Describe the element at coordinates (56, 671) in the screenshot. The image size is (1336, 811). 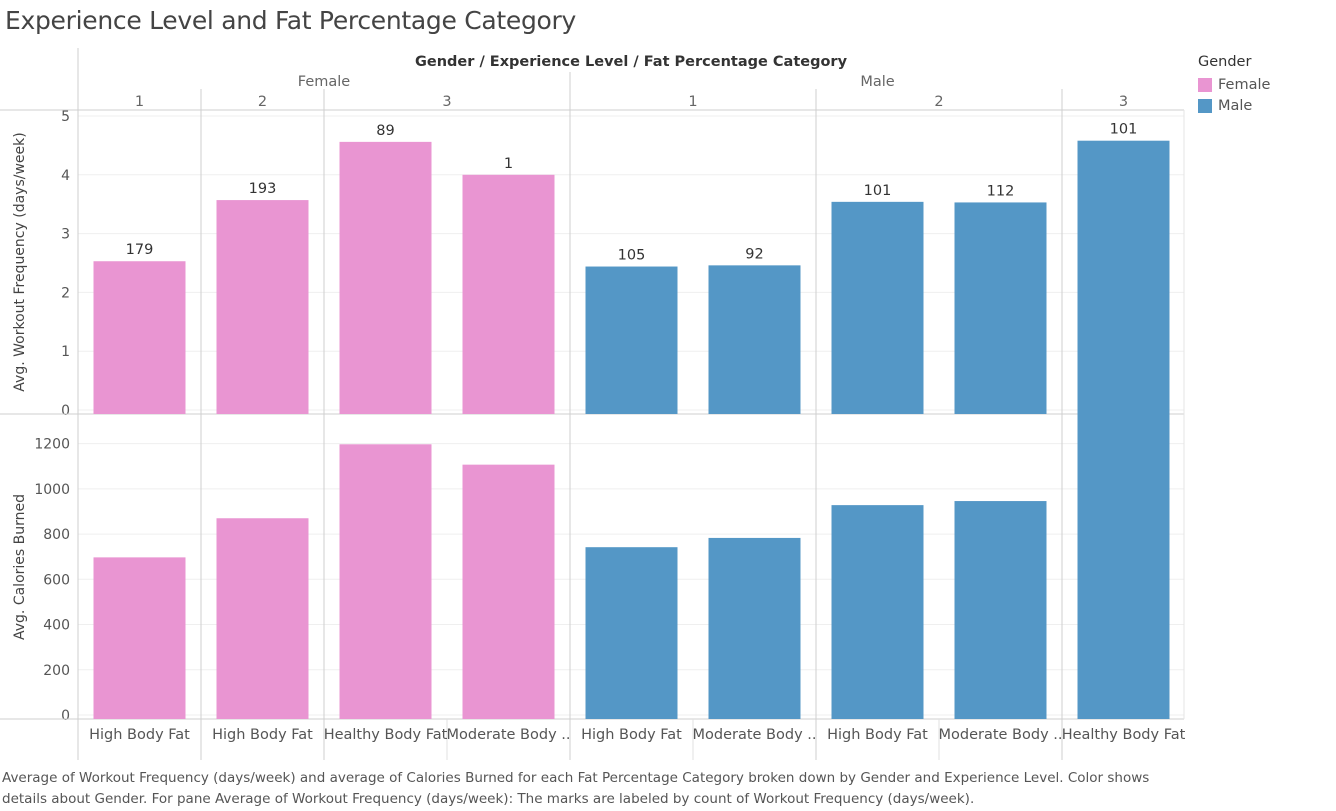
I see `y-tick-label: 200` at that location.